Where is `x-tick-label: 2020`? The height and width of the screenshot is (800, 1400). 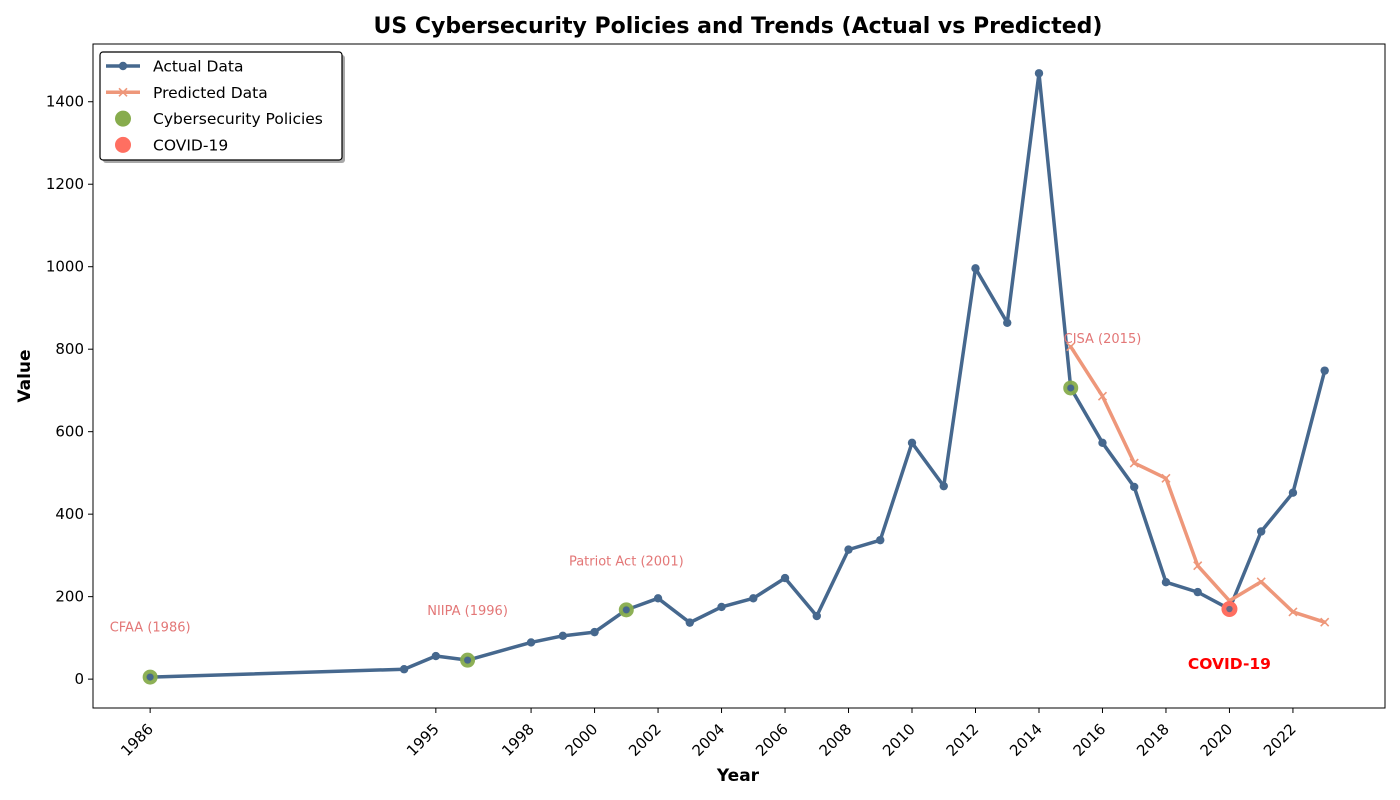
x-tick-label: 2020 is located at coordinates (1217, 740).